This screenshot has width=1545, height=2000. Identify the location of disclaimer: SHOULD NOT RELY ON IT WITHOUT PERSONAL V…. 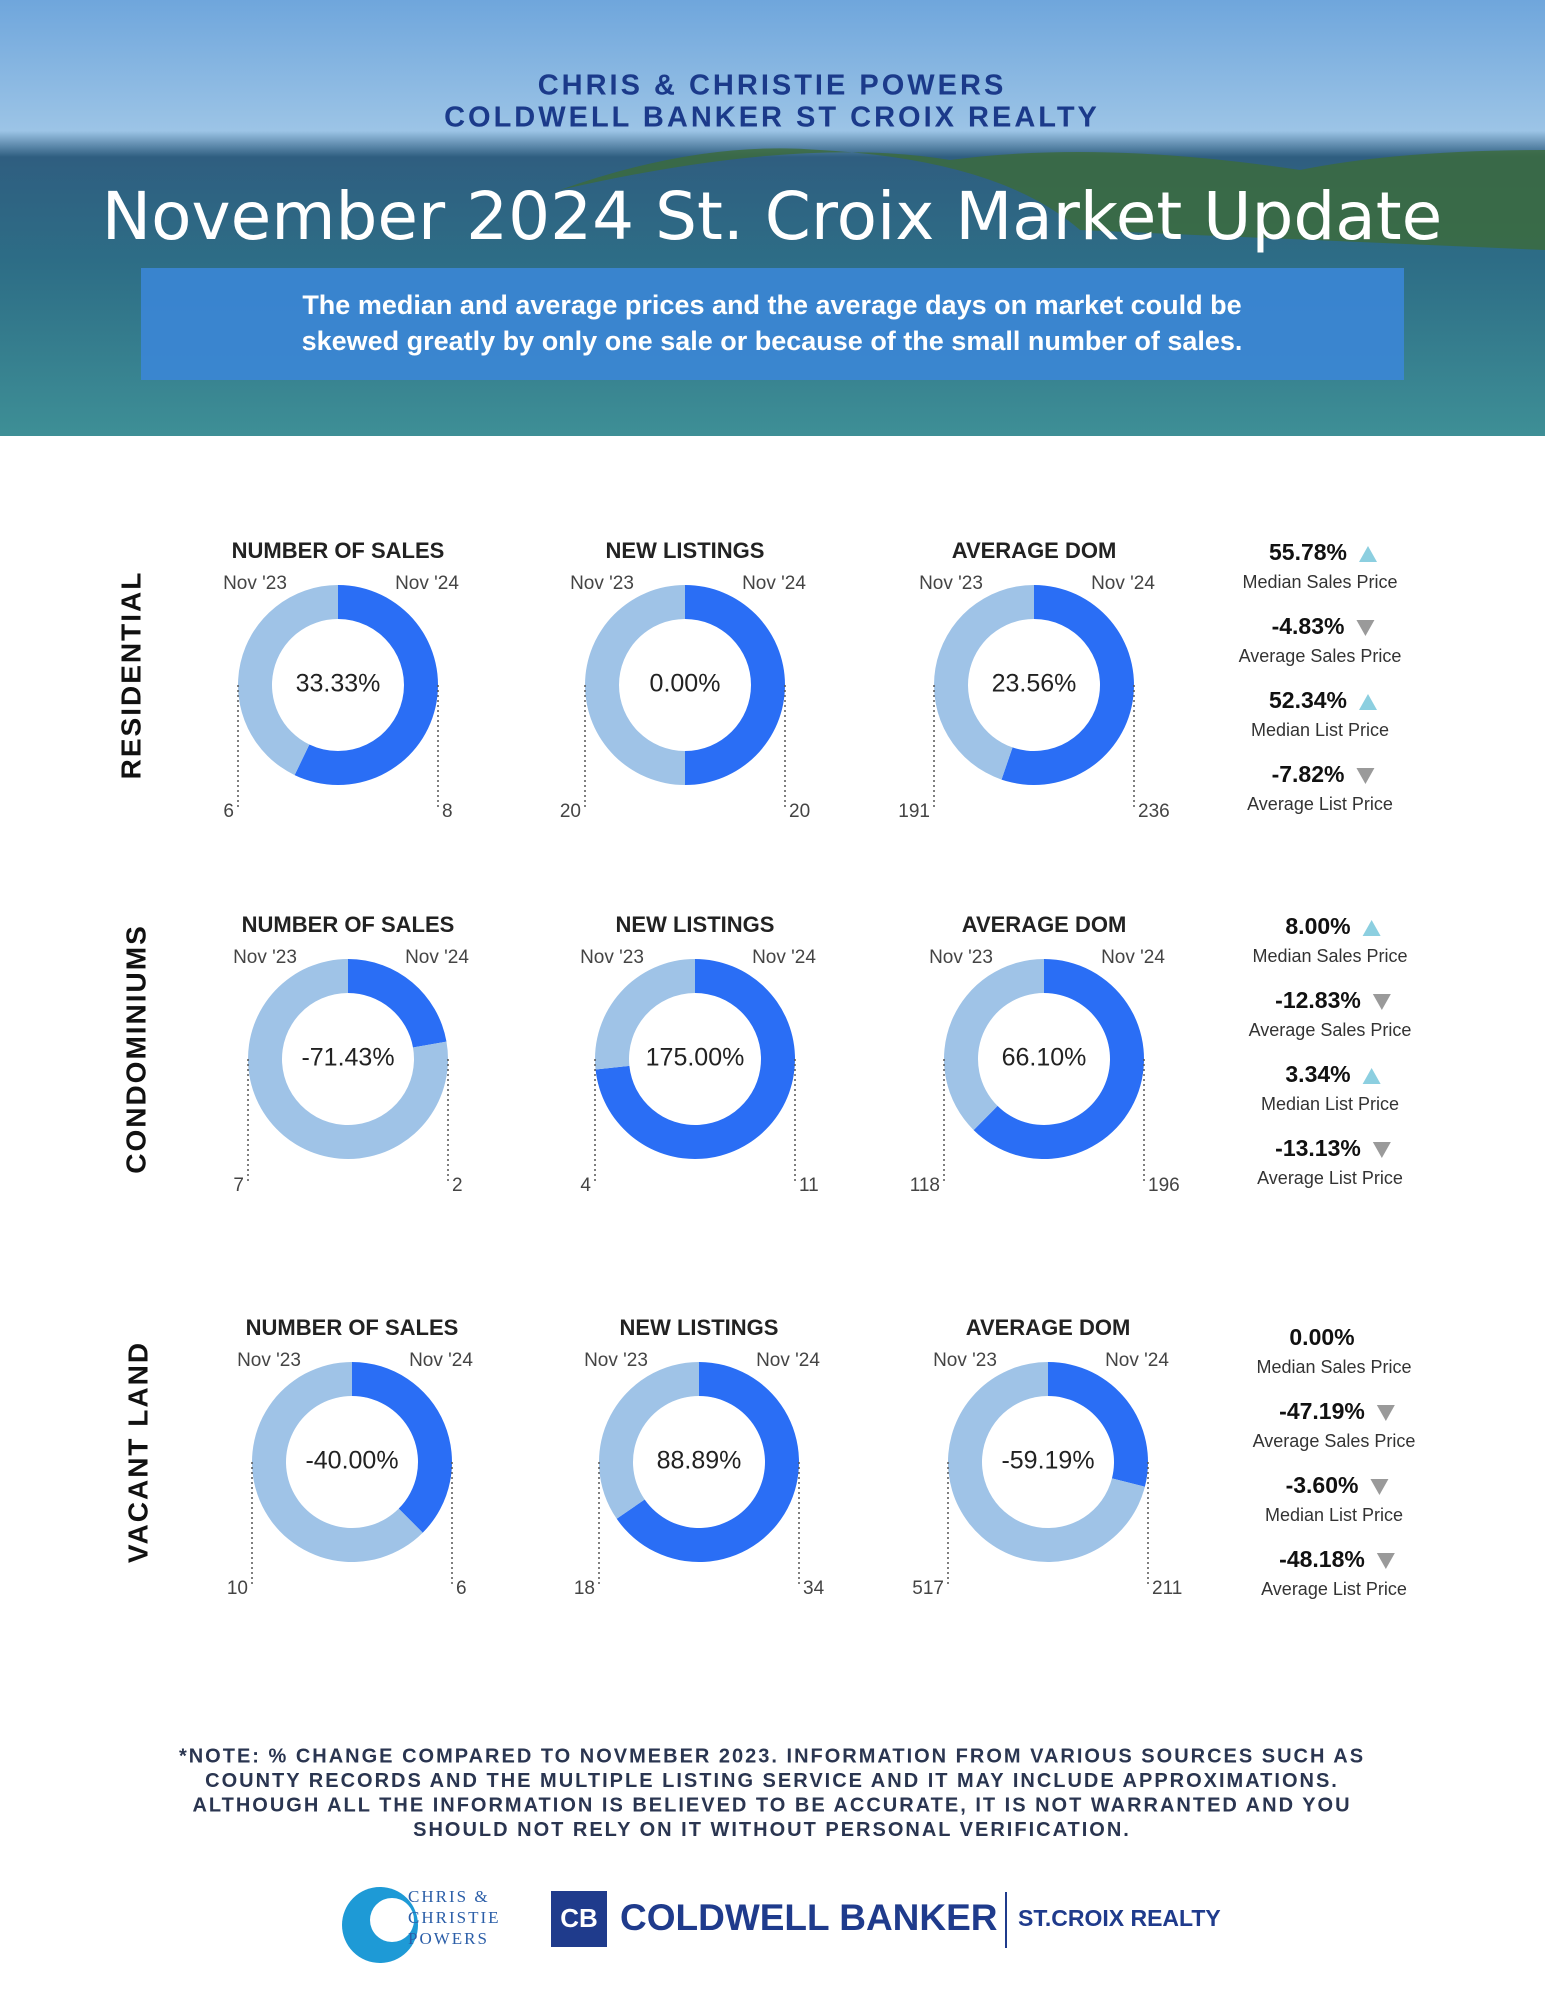
(772, 1830).